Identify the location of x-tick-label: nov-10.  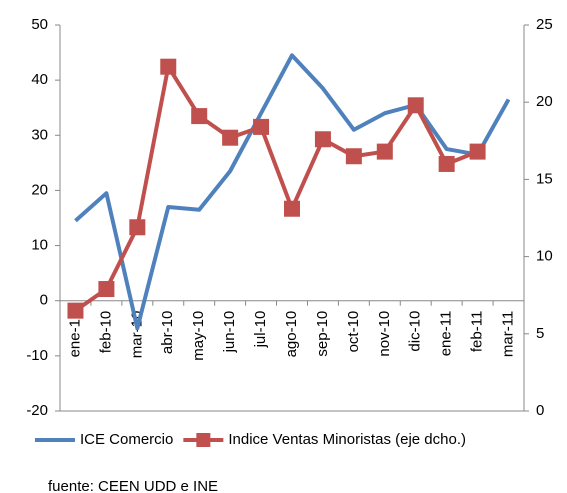
(384, 334).